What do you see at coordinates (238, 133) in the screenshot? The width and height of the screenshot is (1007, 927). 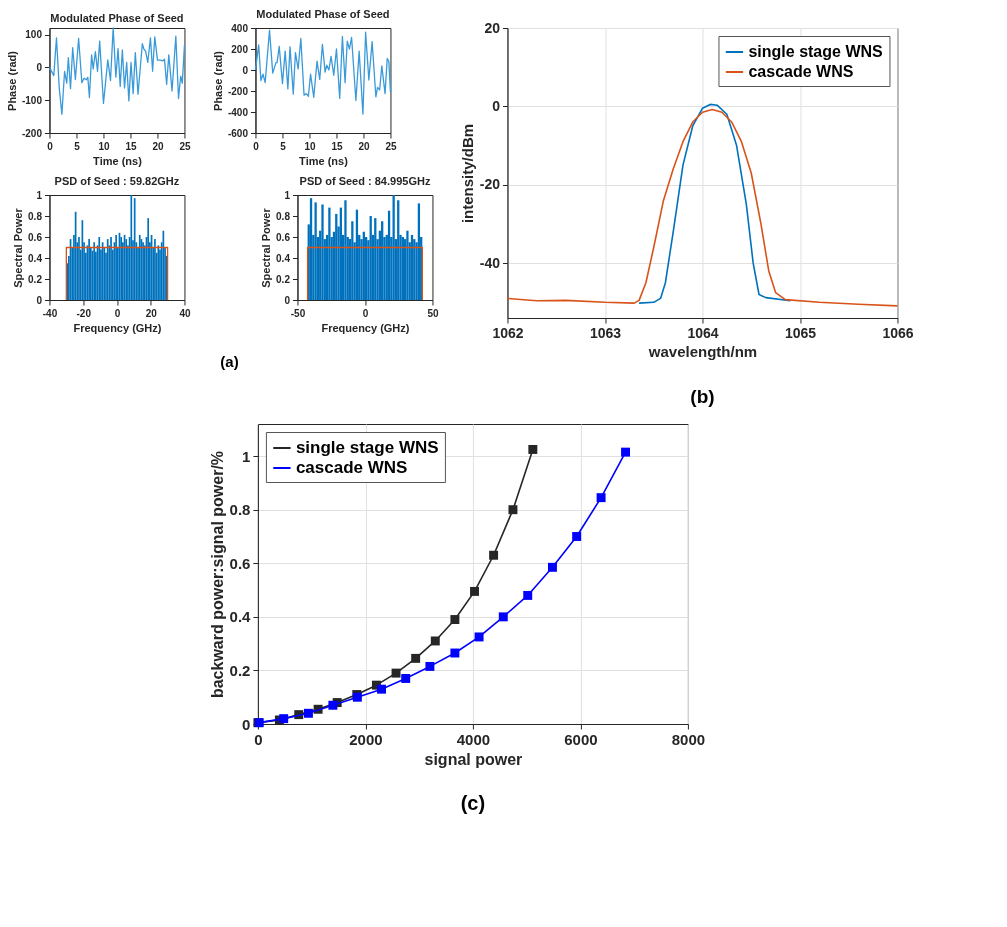 I see `y-tick-label: -600` at bounding box center [238, 133].